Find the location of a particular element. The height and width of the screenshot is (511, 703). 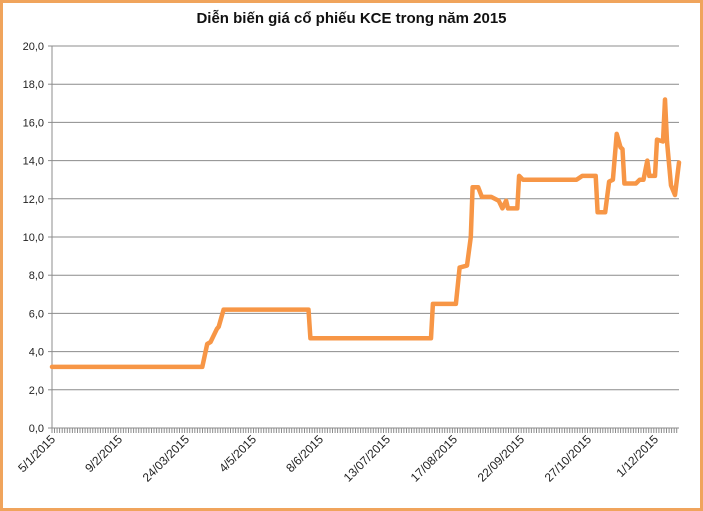

y-tick-label: 4,0 is located at coordinates (36, 353).